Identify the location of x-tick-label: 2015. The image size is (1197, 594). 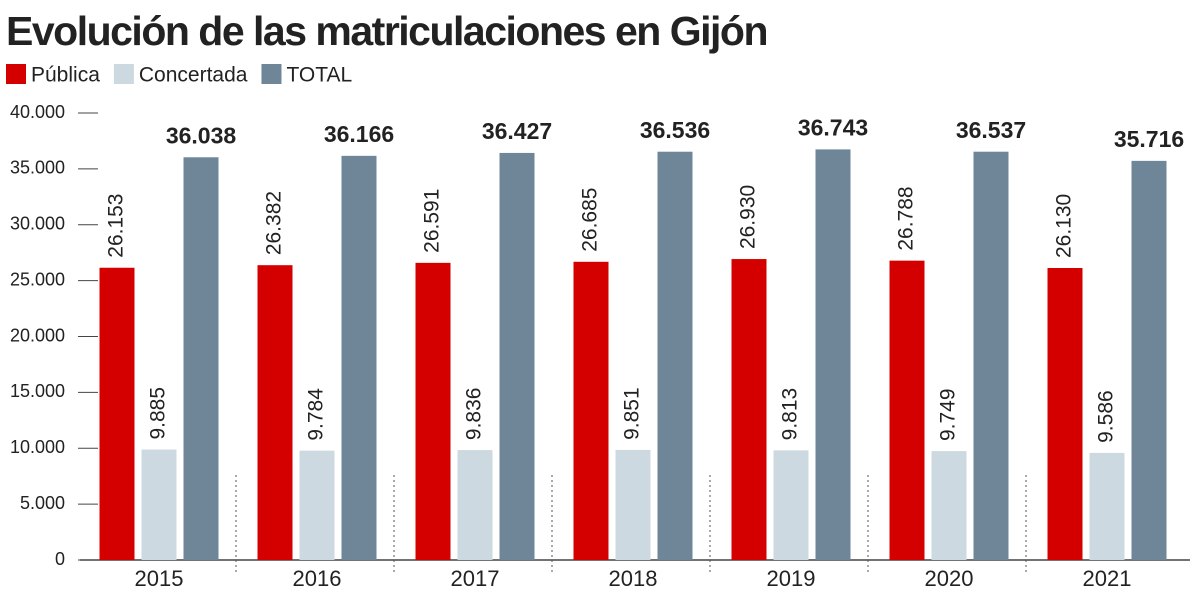
(159, 578).